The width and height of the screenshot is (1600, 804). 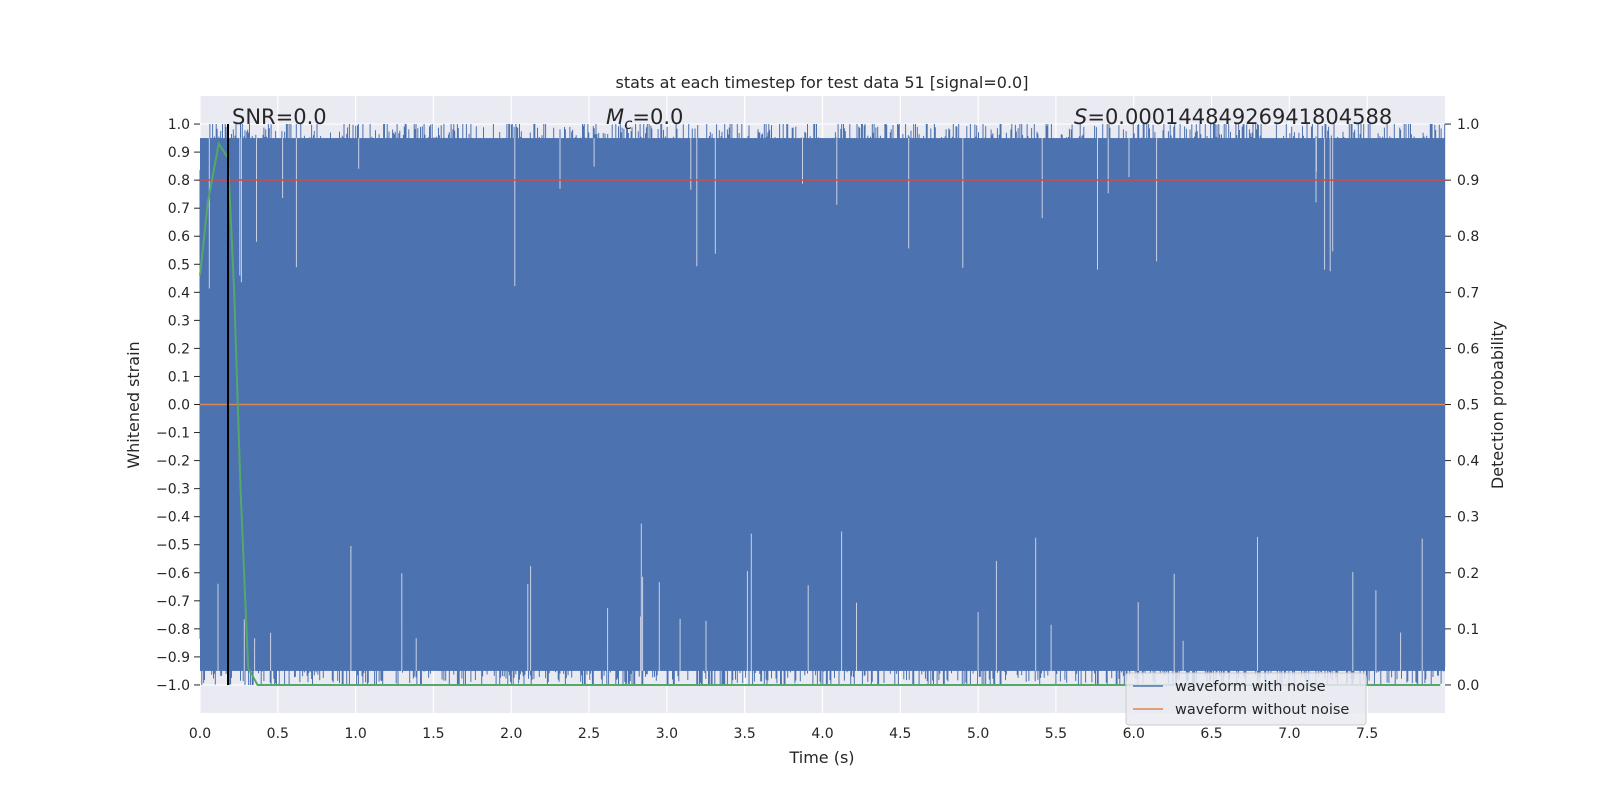 What do you see at coordinates (1250, 687) in the screenshot?
I see `legend-label-waveform-with-noise: waveform with noise` at bounding box center [1250, 687].